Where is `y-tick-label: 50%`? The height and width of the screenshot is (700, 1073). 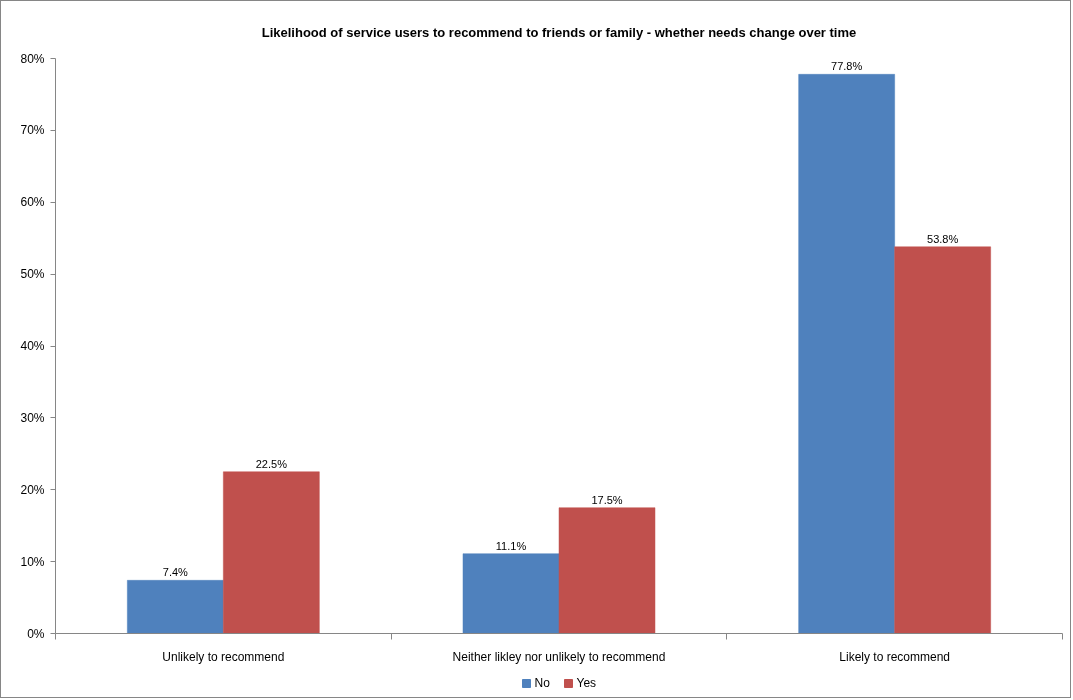 y-tick-label: 50% is located at coordinates (32, 274).